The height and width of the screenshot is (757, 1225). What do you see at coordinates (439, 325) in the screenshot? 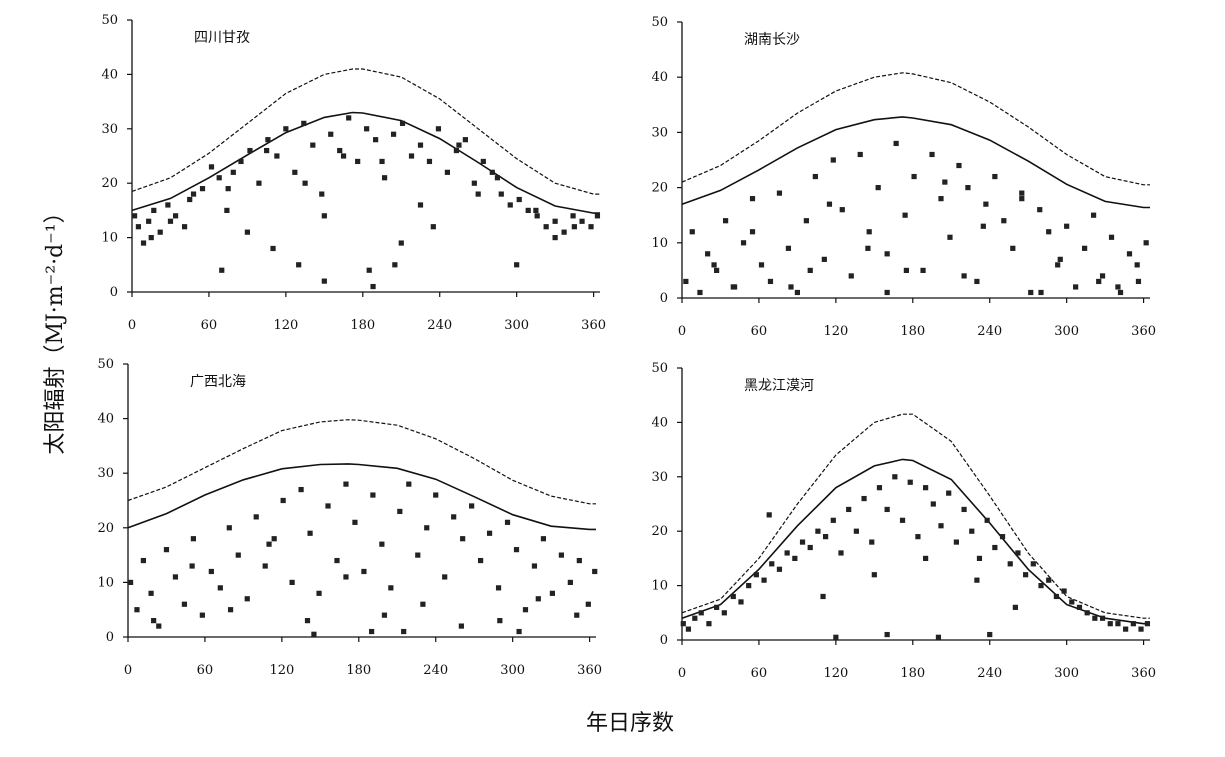
I see `x-tick-label: 240` at bounding box center [439, 325].